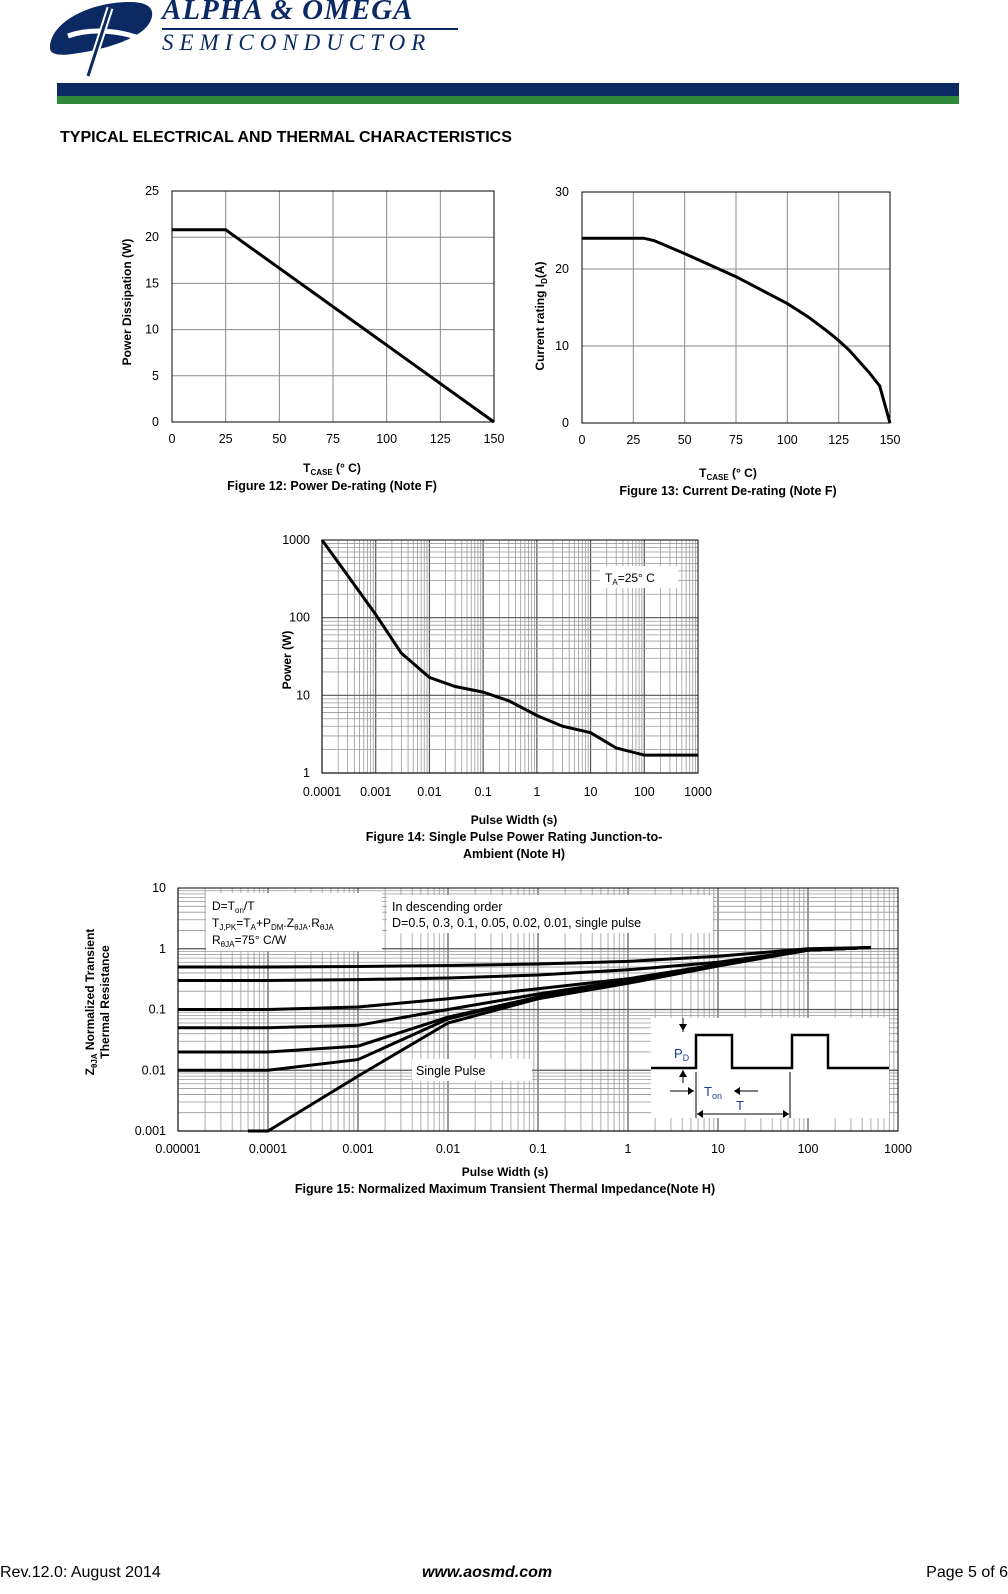  I want to click on fig14-annotation: TA=25° C, so click(630, 579).